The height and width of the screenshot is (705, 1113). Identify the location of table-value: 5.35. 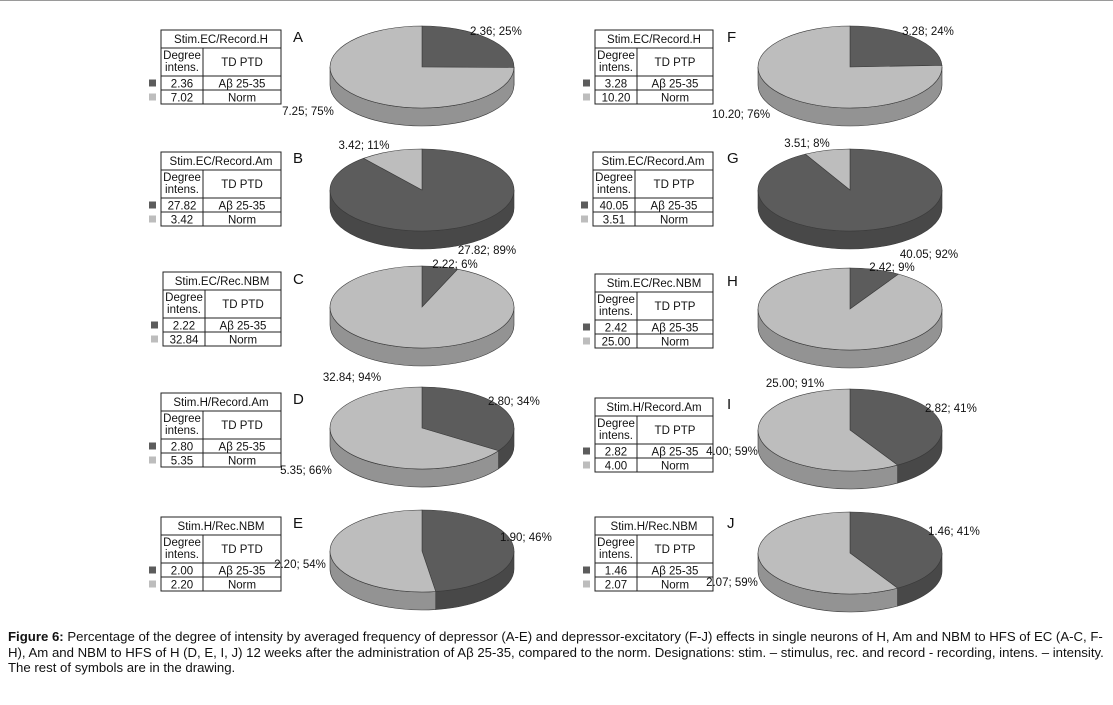
(182, 462).